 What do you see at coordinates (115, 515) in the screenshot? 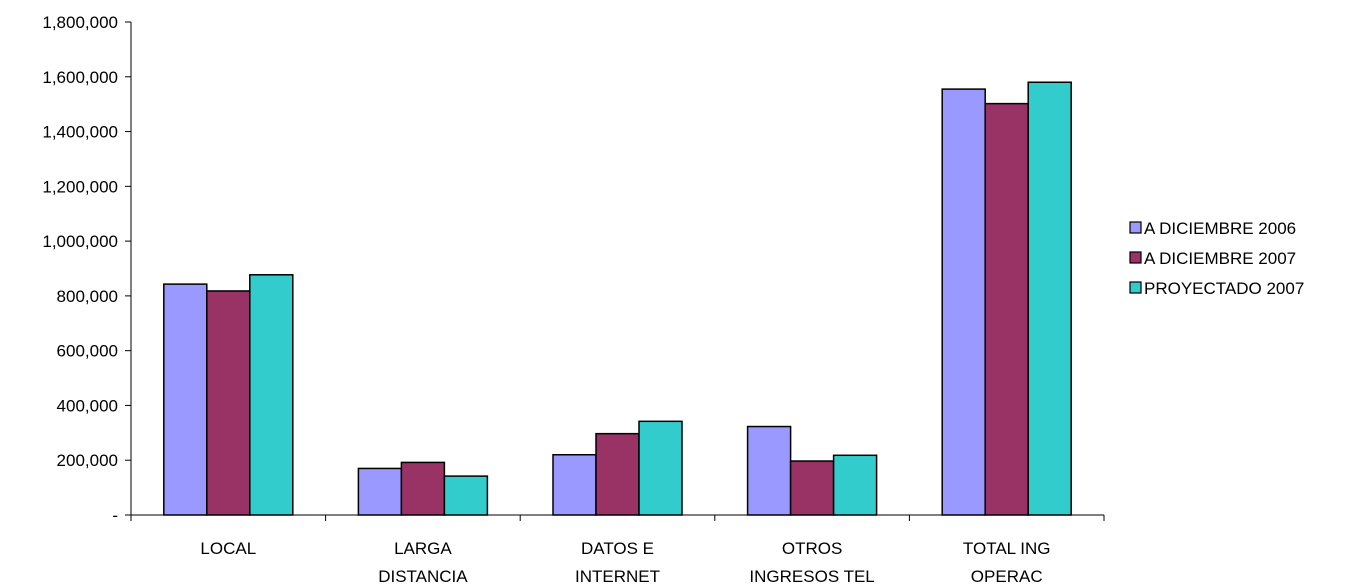
I see `y-tick-label: -` at bounding box center [115, 515].